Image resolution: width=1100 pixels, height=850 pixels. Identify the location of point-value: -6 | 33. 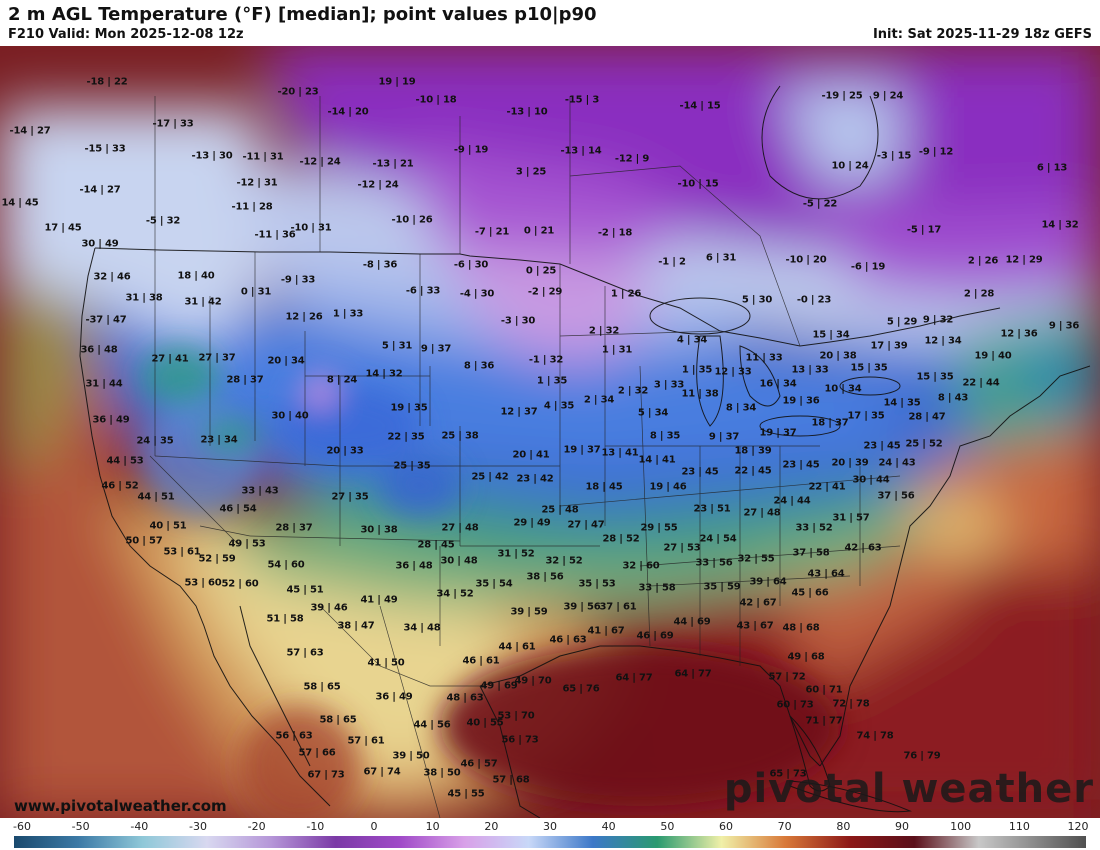
(423, 291).